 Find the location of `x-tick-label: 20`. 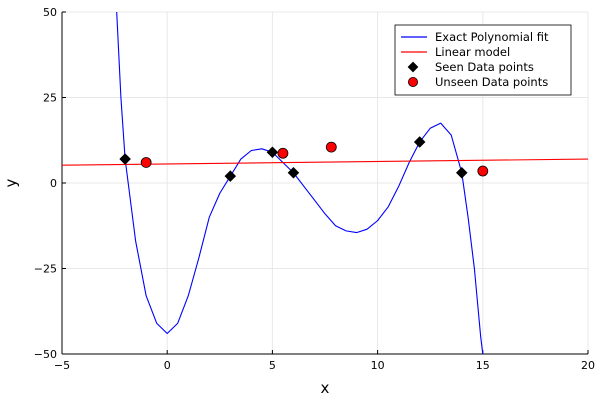

x-tick-label: 20 is located at coordinates (588, 365).